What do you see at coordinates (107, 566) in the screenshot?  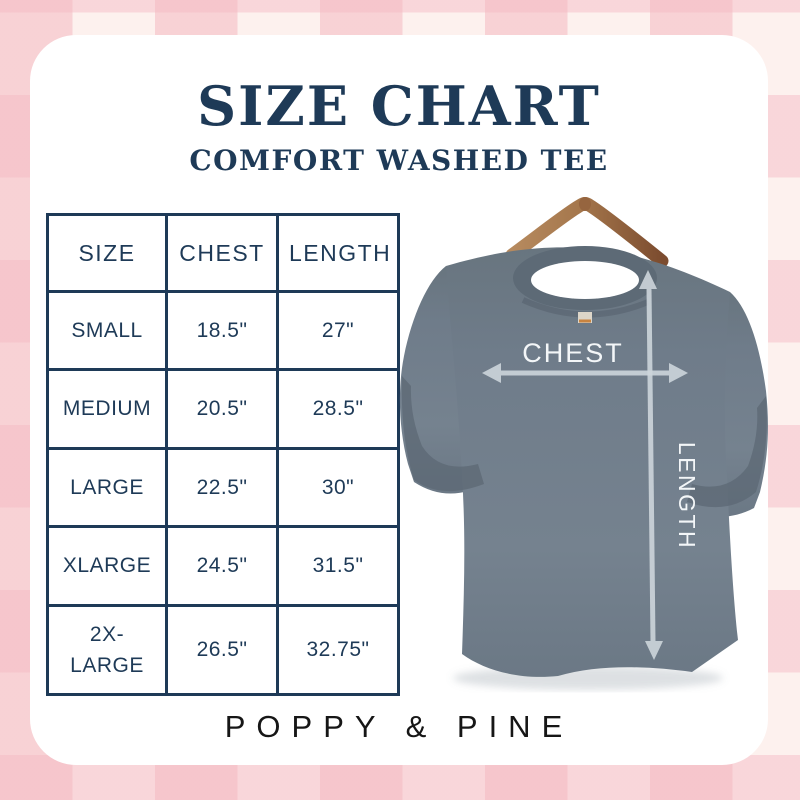 I see `size-cell: XLARGE` at bounding box center [107, 566].